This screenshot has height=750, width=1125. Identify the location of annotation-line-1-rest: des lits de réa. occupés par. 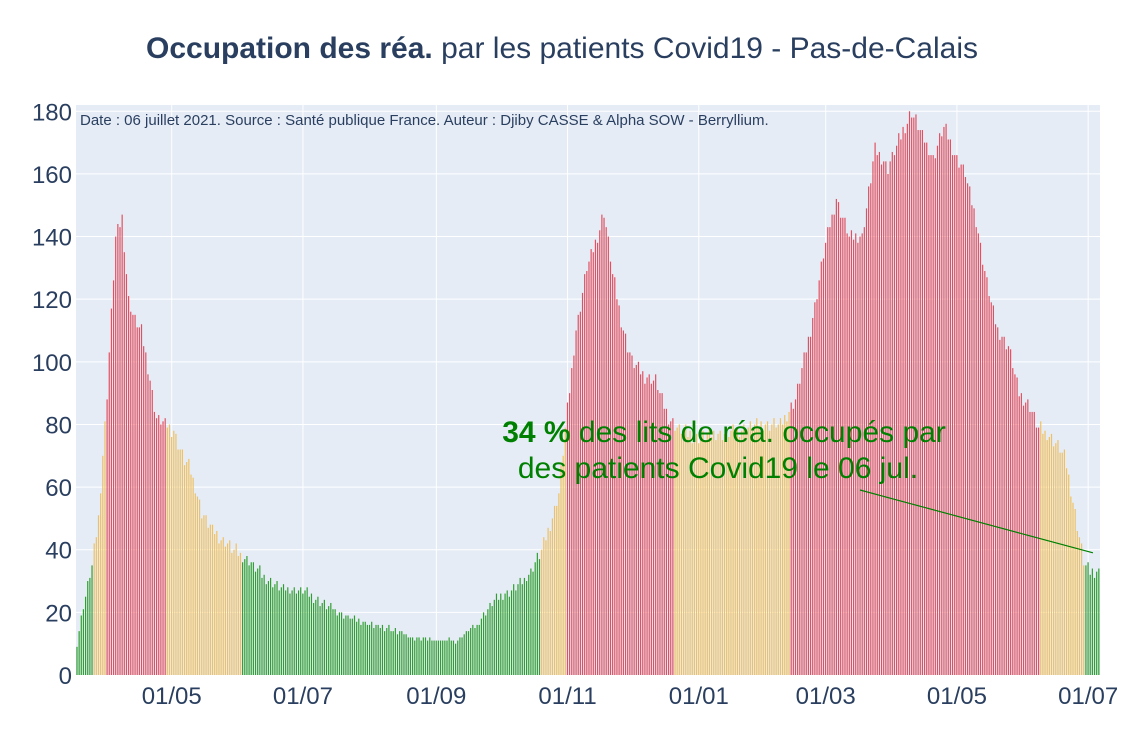
(758, 432).